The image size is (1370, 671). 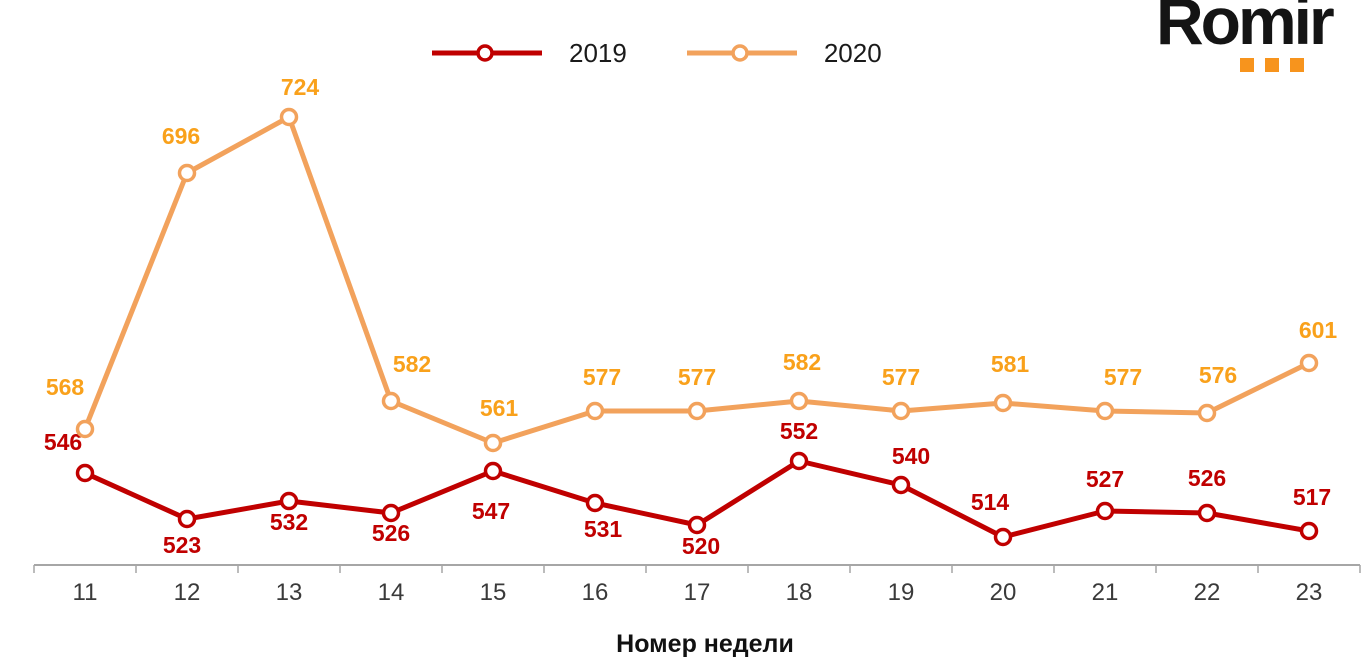 I want to click on data-label-2020: 601, so click(x=1318, y=330).